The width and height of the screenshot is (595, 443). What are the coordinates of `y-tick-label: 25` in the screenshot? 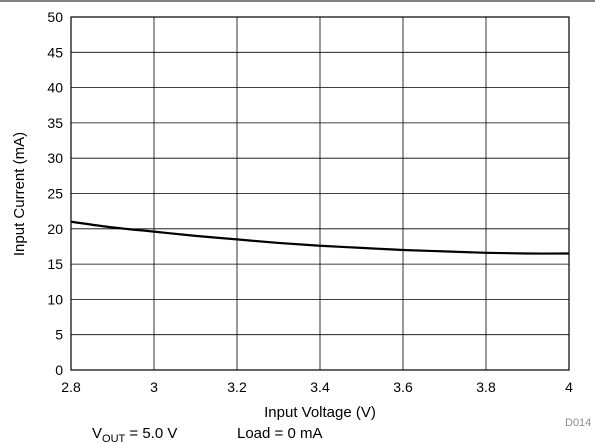 It's located at (55, 194).